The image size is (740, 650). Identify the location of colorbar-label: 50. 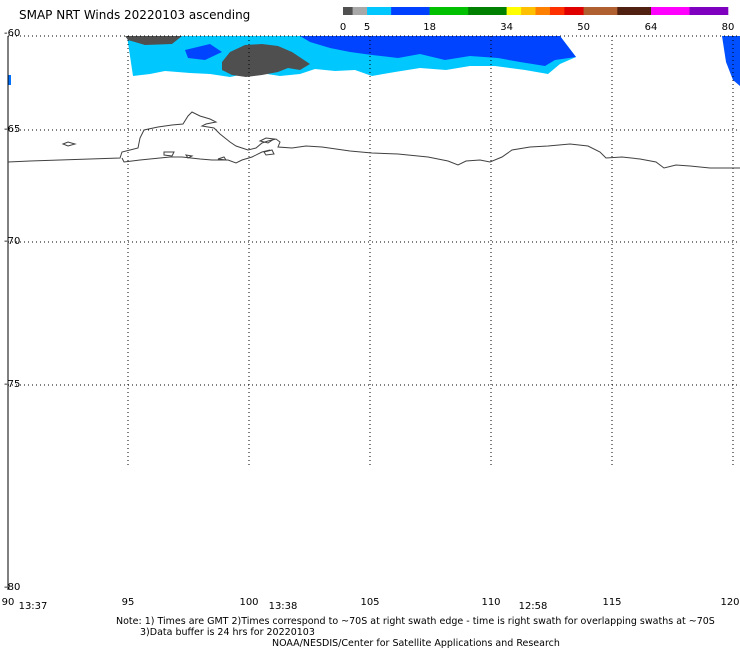
(583, 27).